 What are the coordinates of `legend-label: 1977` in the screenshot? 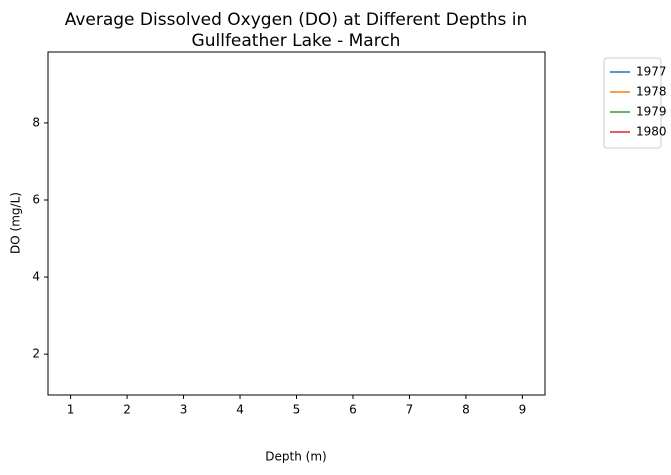 It's located at (651, 72).